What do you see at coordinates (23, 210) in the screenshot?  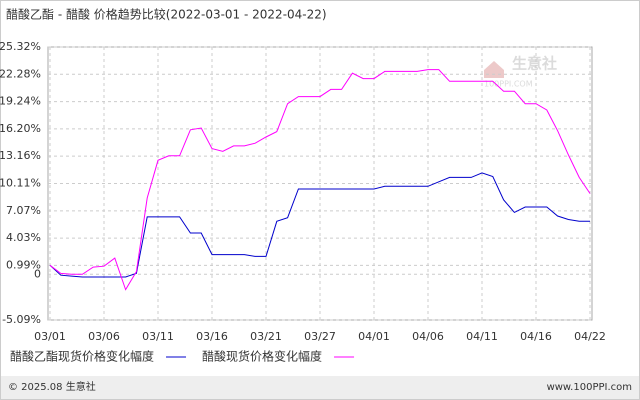 I see `y-tick-label: 7.07%` at bounding box center [23, 210].